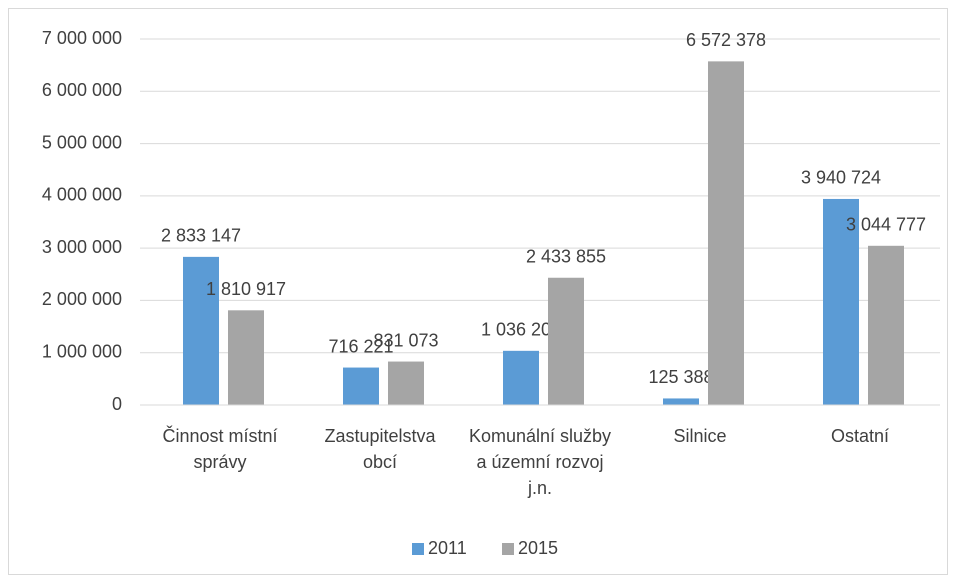 This screenshot has width=956, height=578. Describe the element at coordinates (380, 449) in the screenshot. I see `x-tick-label: Zastupitelstva obcí` at that location.